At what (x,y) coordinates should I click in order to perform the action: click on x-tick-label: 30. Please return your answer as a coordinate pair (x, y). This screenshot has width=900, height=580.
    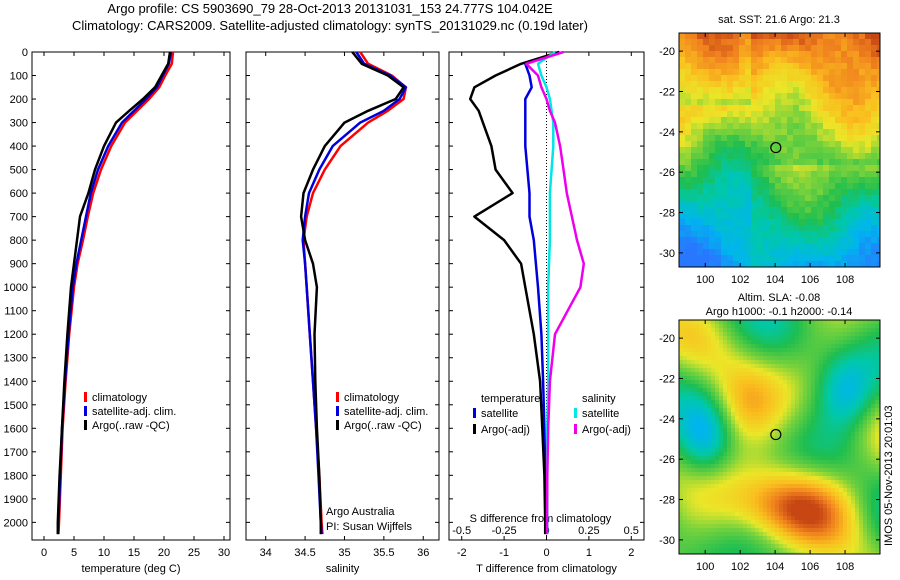
    Looking at the image, I should click on (224, 553).